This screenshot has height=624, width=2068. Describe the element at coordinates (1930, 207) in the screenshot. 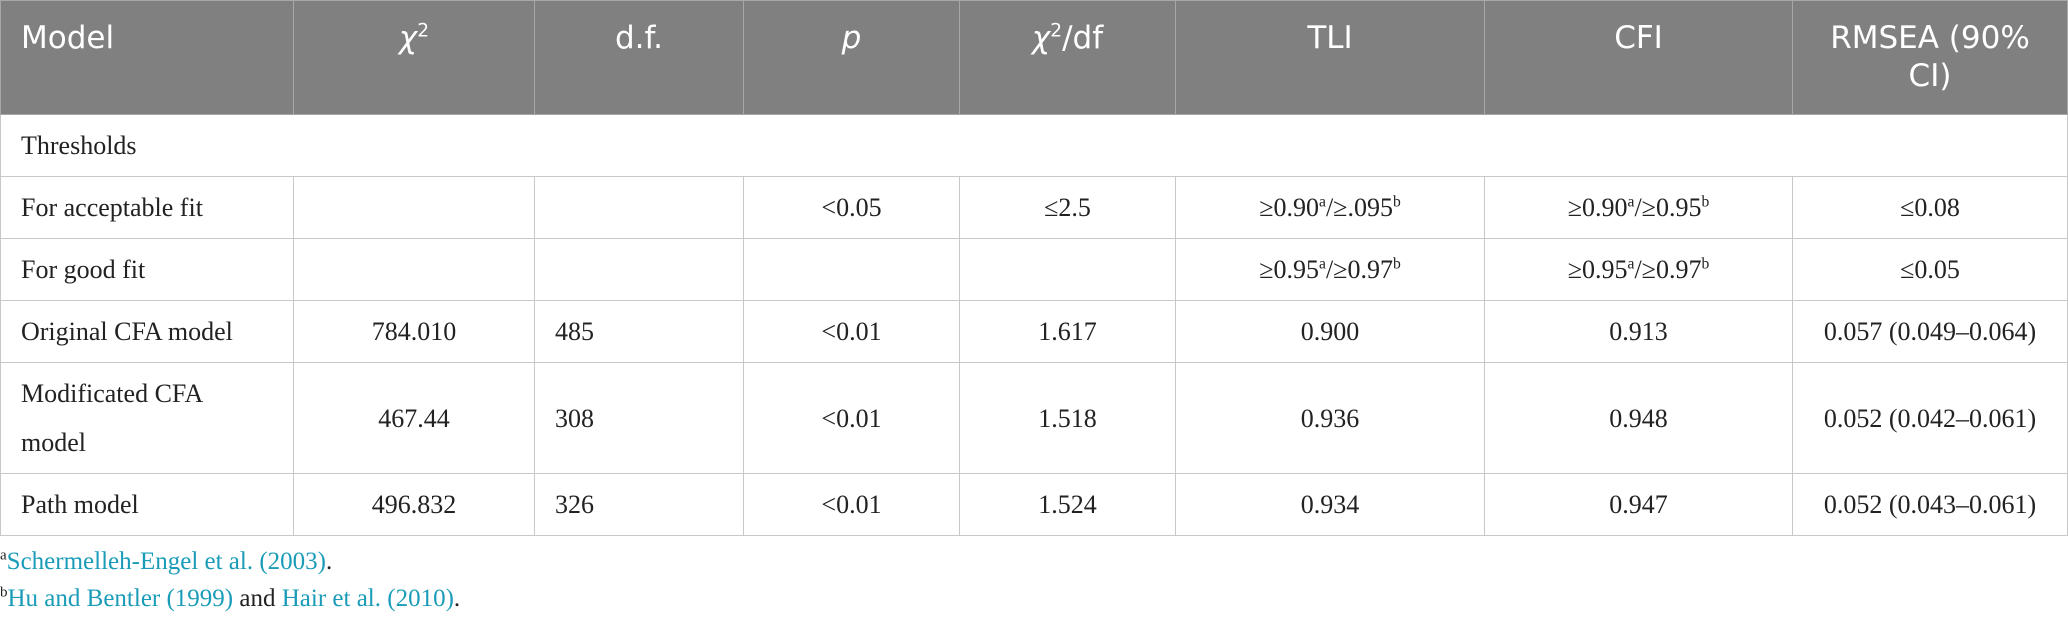

I see `table-cell: ≤0.08` at that location.